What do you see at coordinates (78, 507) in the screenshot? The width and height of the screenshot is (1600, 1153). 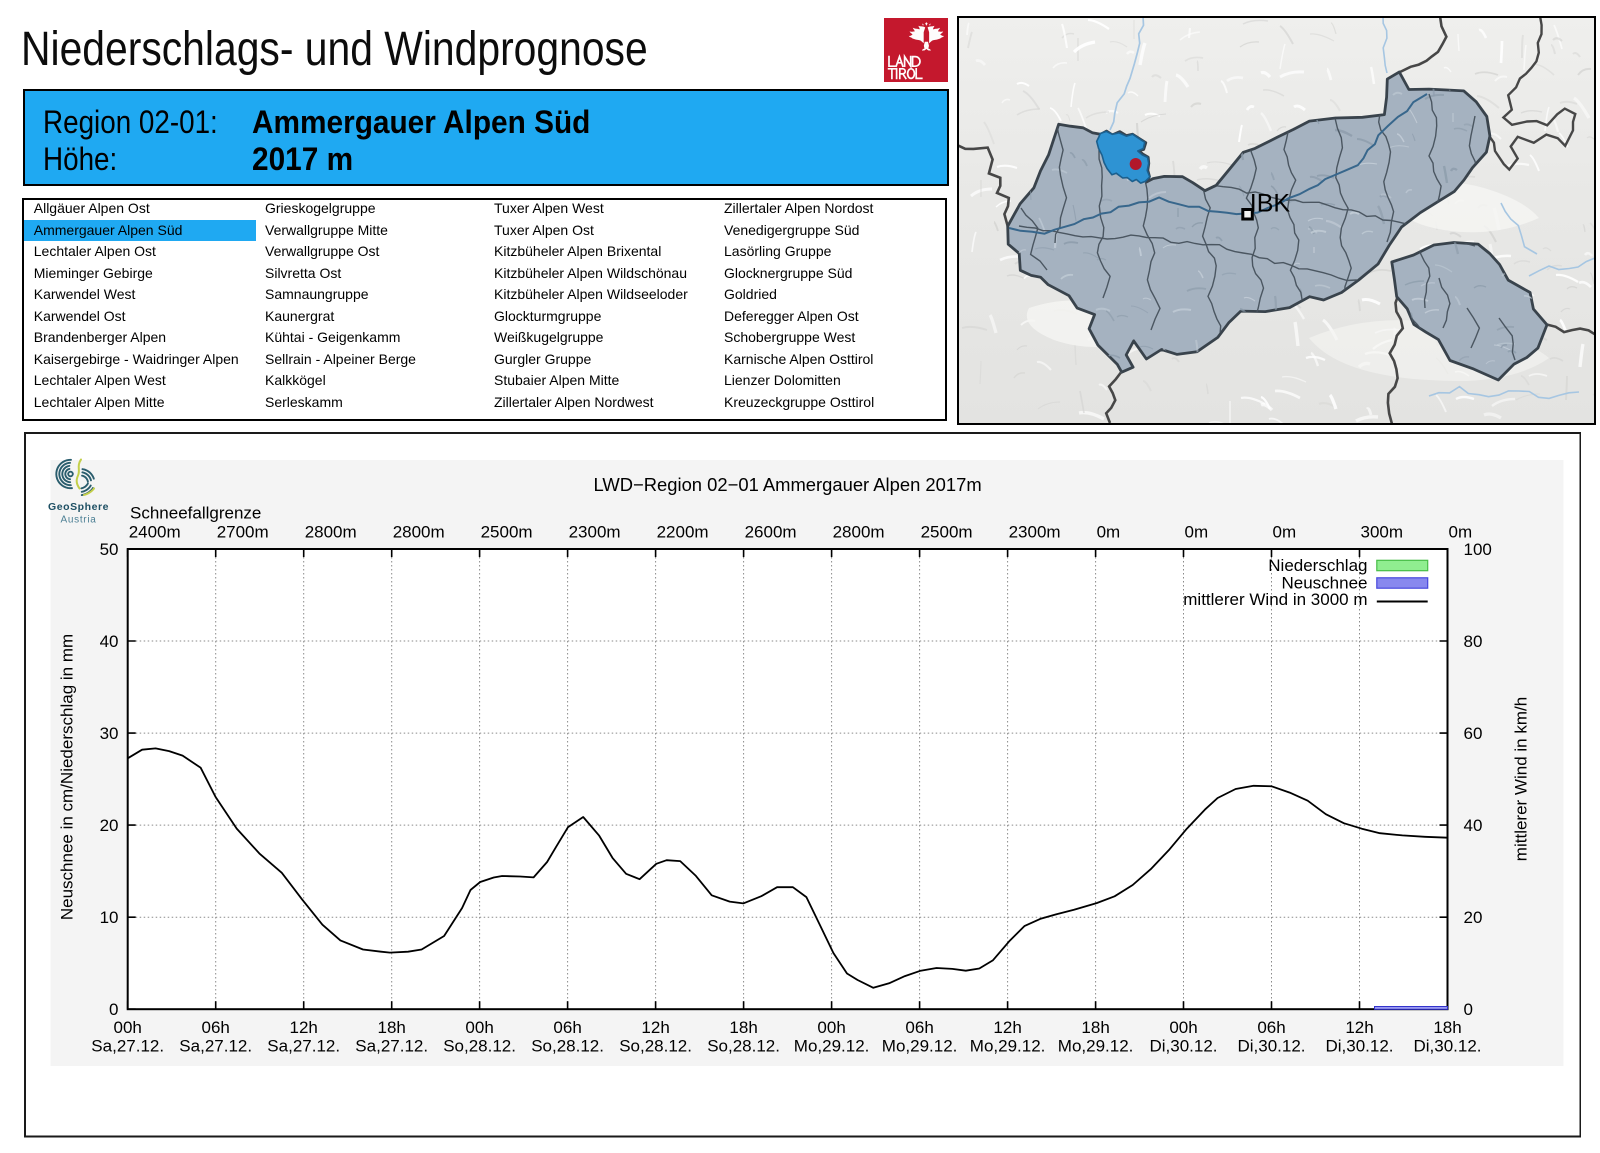 I see `svg-text: GeoSphere` at bounding box center [78, 507].